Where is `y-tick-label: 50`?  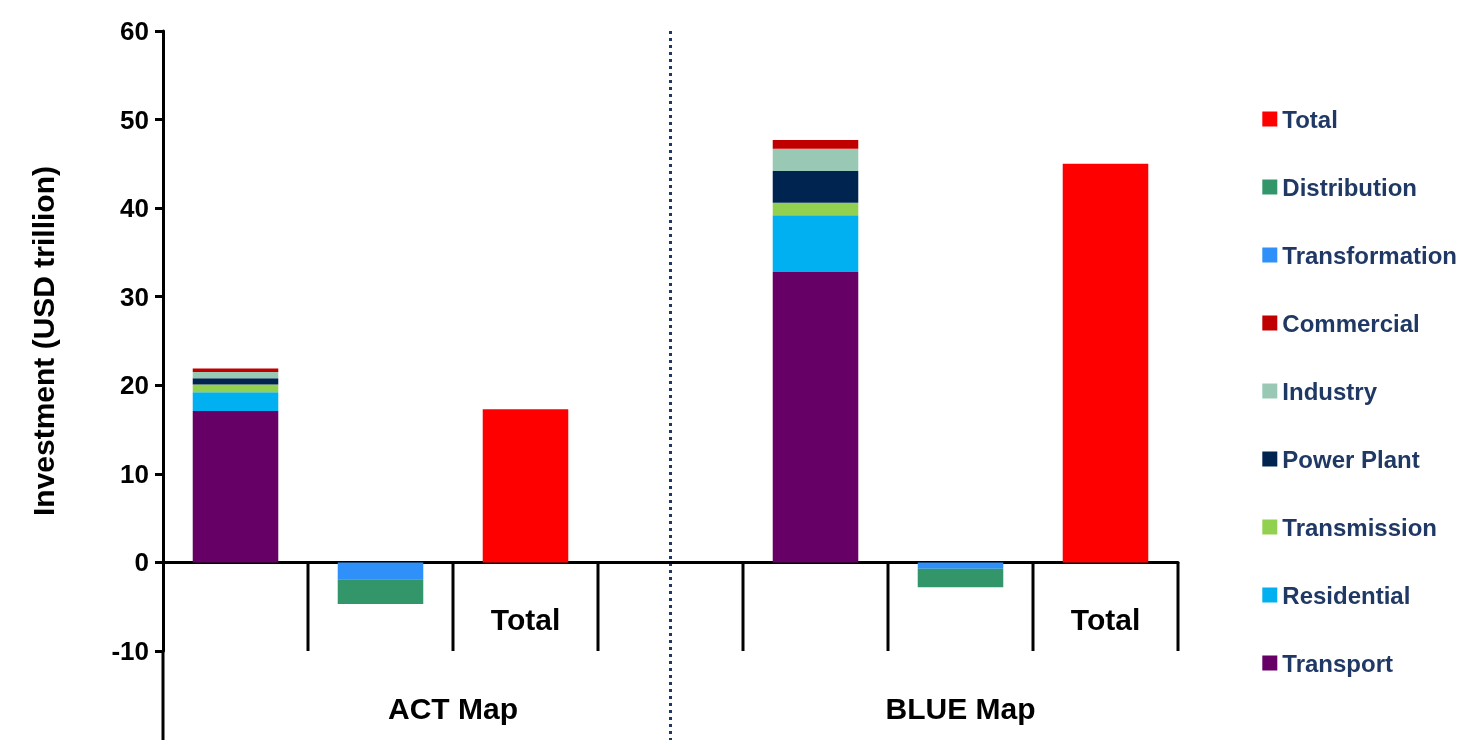
y-tick-label: 50 is located at coordinates (134, 119).